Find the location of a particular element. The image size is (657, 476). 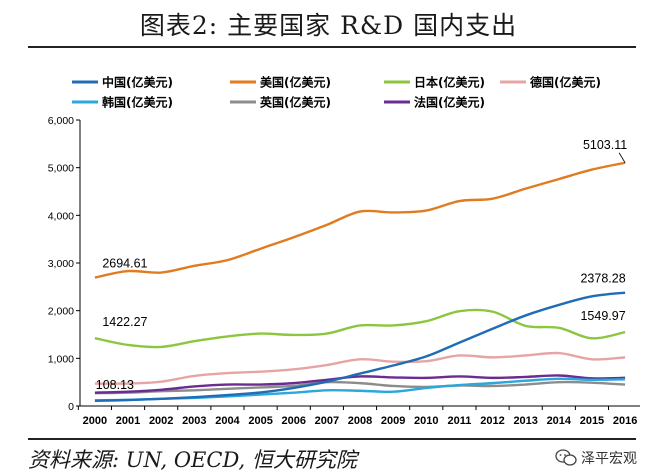

x-tick-label: 2005 is located at coordinates (260, 421).